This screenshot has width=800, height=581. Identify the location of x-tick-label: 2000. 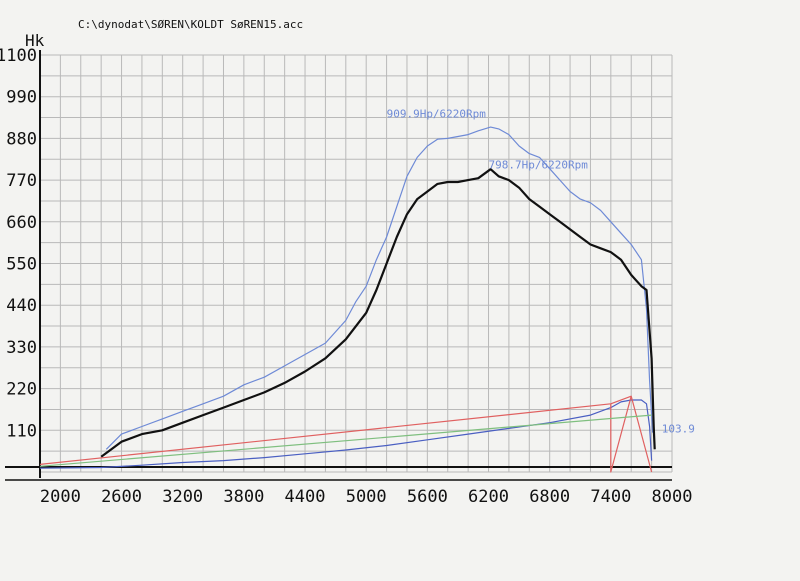
(60, 497).